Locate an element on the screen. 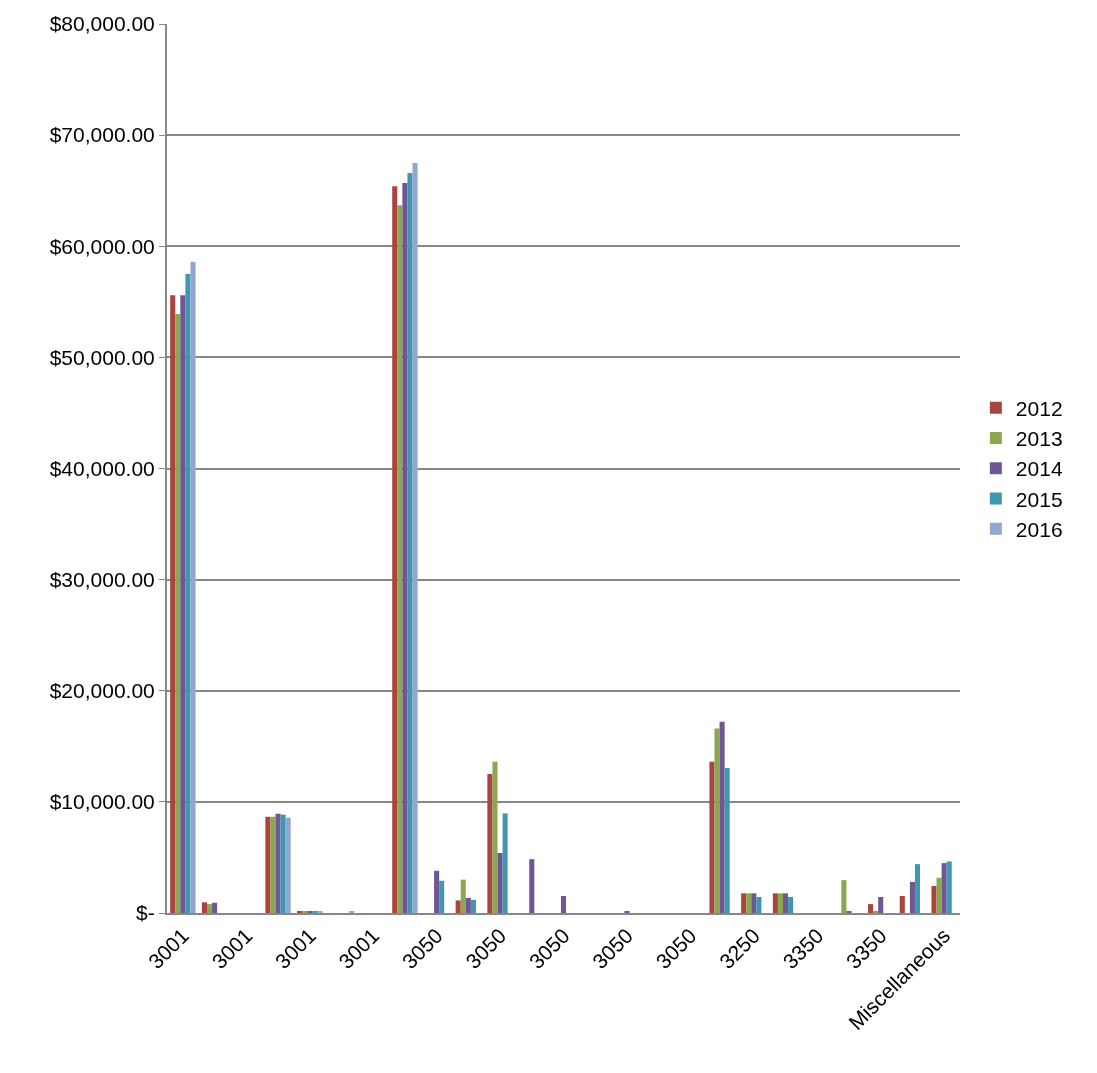 This screenshot has height=1073, width=1097. legend-label: 2015 is located at coordinates (1039, 499).